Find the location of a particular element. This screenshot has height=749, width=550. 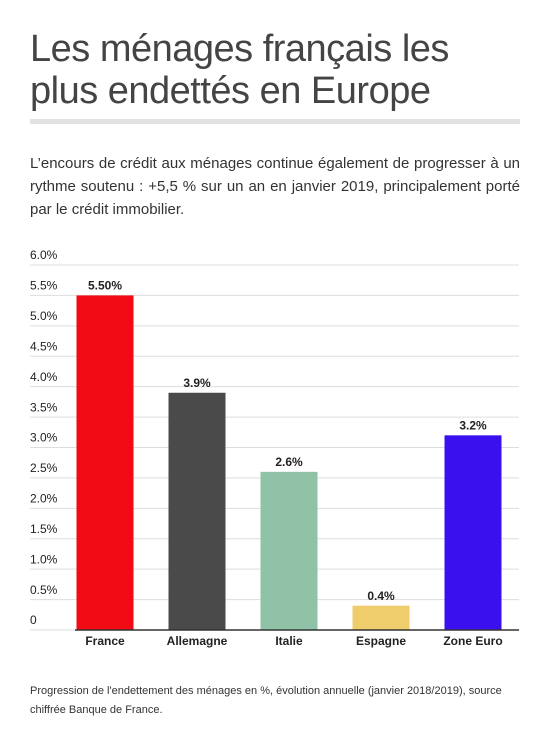

value-label: 3.9% is located at coordinates (197, 383).